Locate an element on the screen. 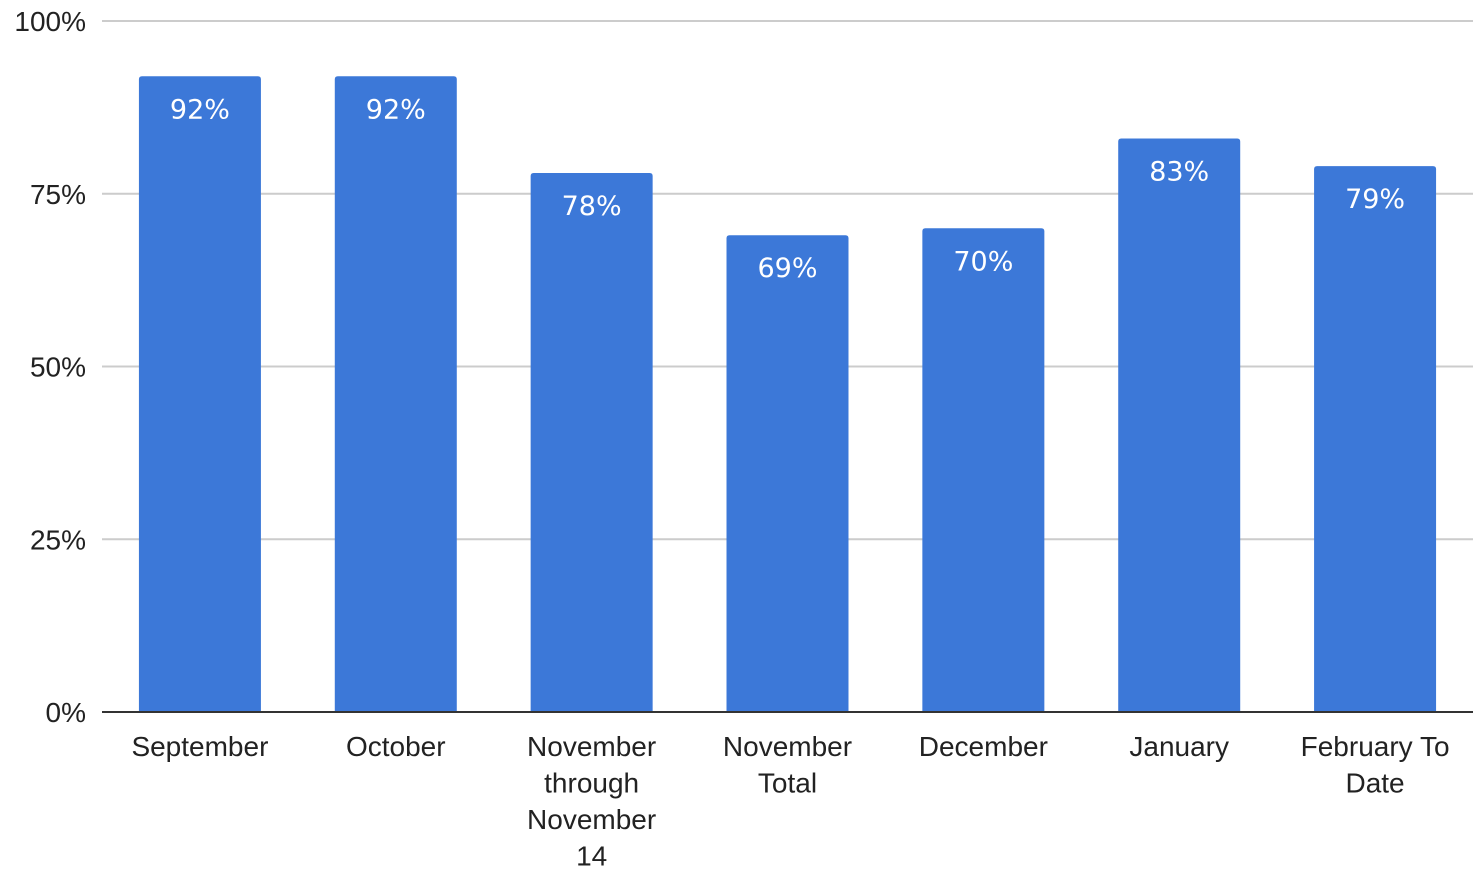 This screenshot has height=870, width=1475. x-category-label: November through November 14 is located at coordinates (591, 800).